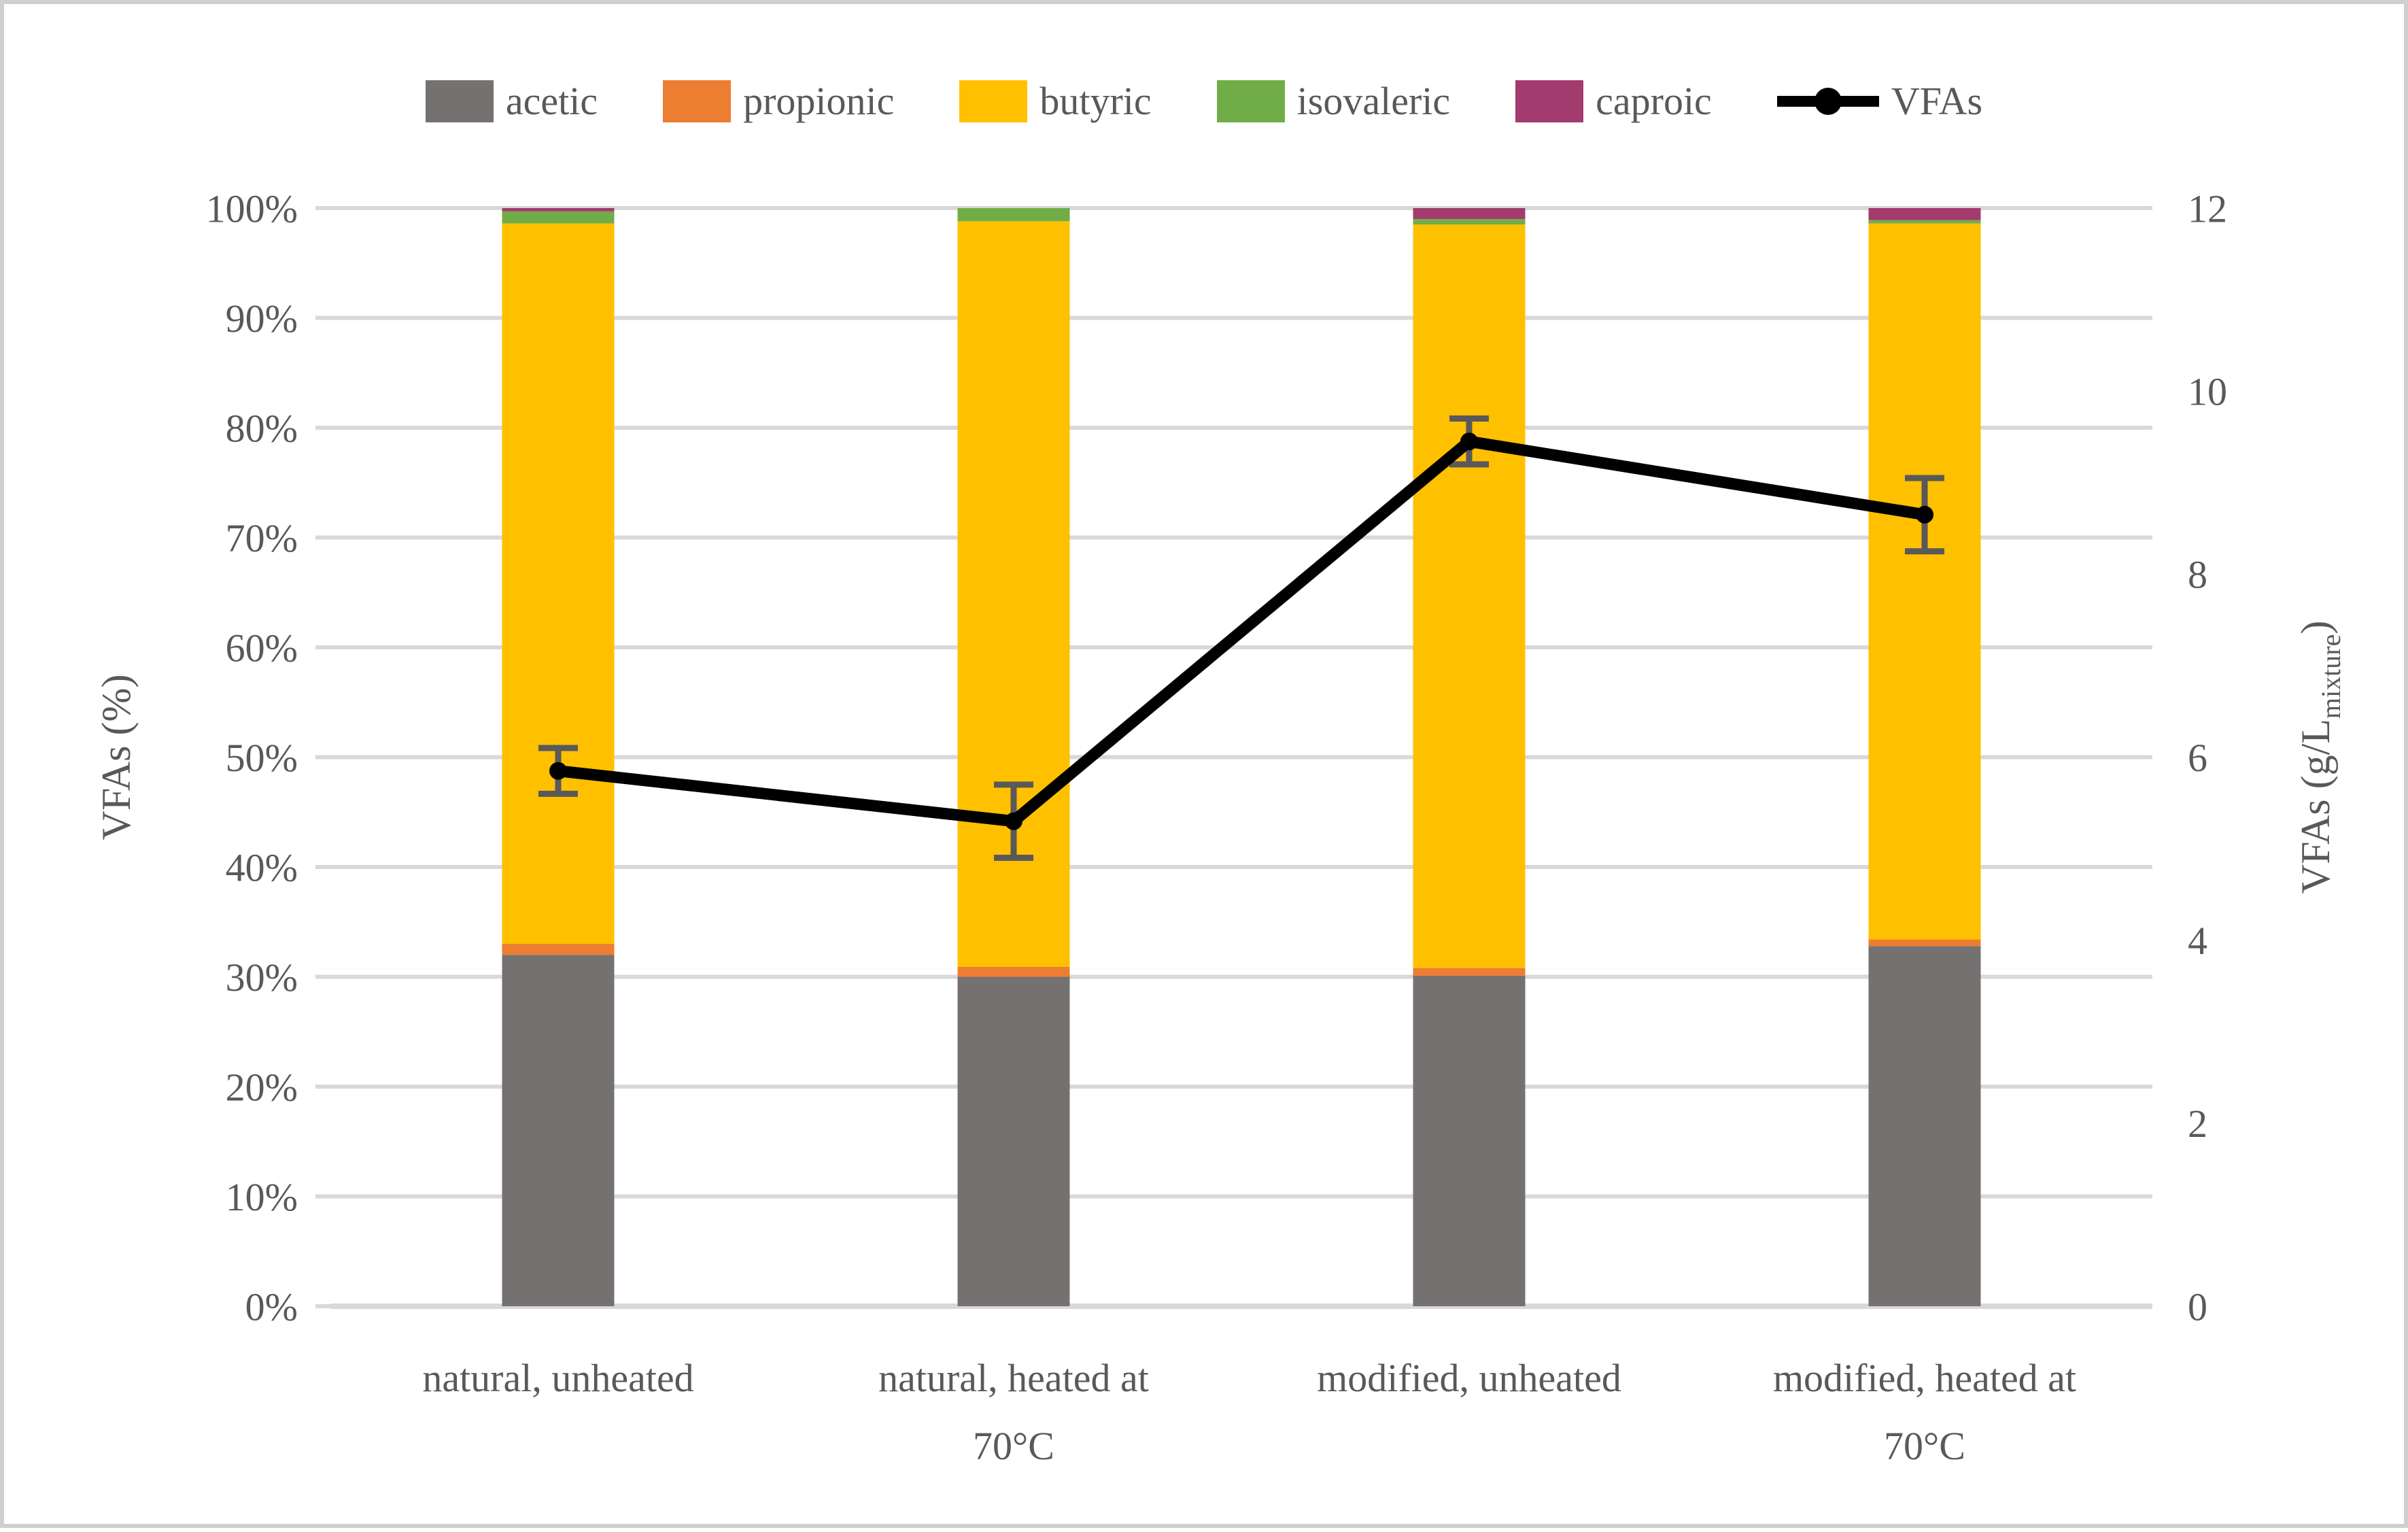 The height and width of the screenshot is (1532, 2408). Describe the element at coordinates (262, 1087) in the screenshot. I see `left-axis-tick-label: 20%` at that location.